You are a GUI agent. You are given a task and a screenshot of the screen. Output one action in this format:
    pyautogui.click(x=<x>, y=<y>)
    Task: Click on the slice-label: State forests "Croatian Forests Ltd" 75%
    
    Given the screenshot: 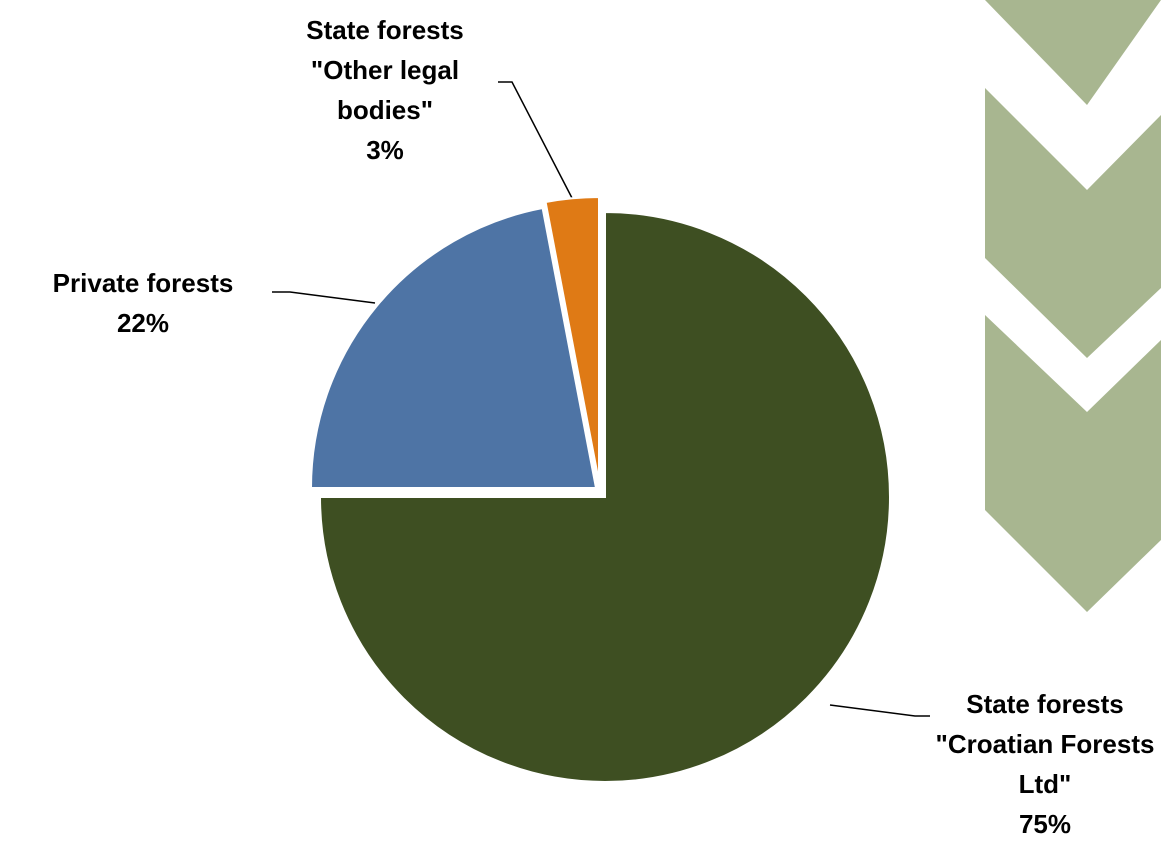 What is the action you would take?
    pyautogui.click(x=1045, y=764)
    